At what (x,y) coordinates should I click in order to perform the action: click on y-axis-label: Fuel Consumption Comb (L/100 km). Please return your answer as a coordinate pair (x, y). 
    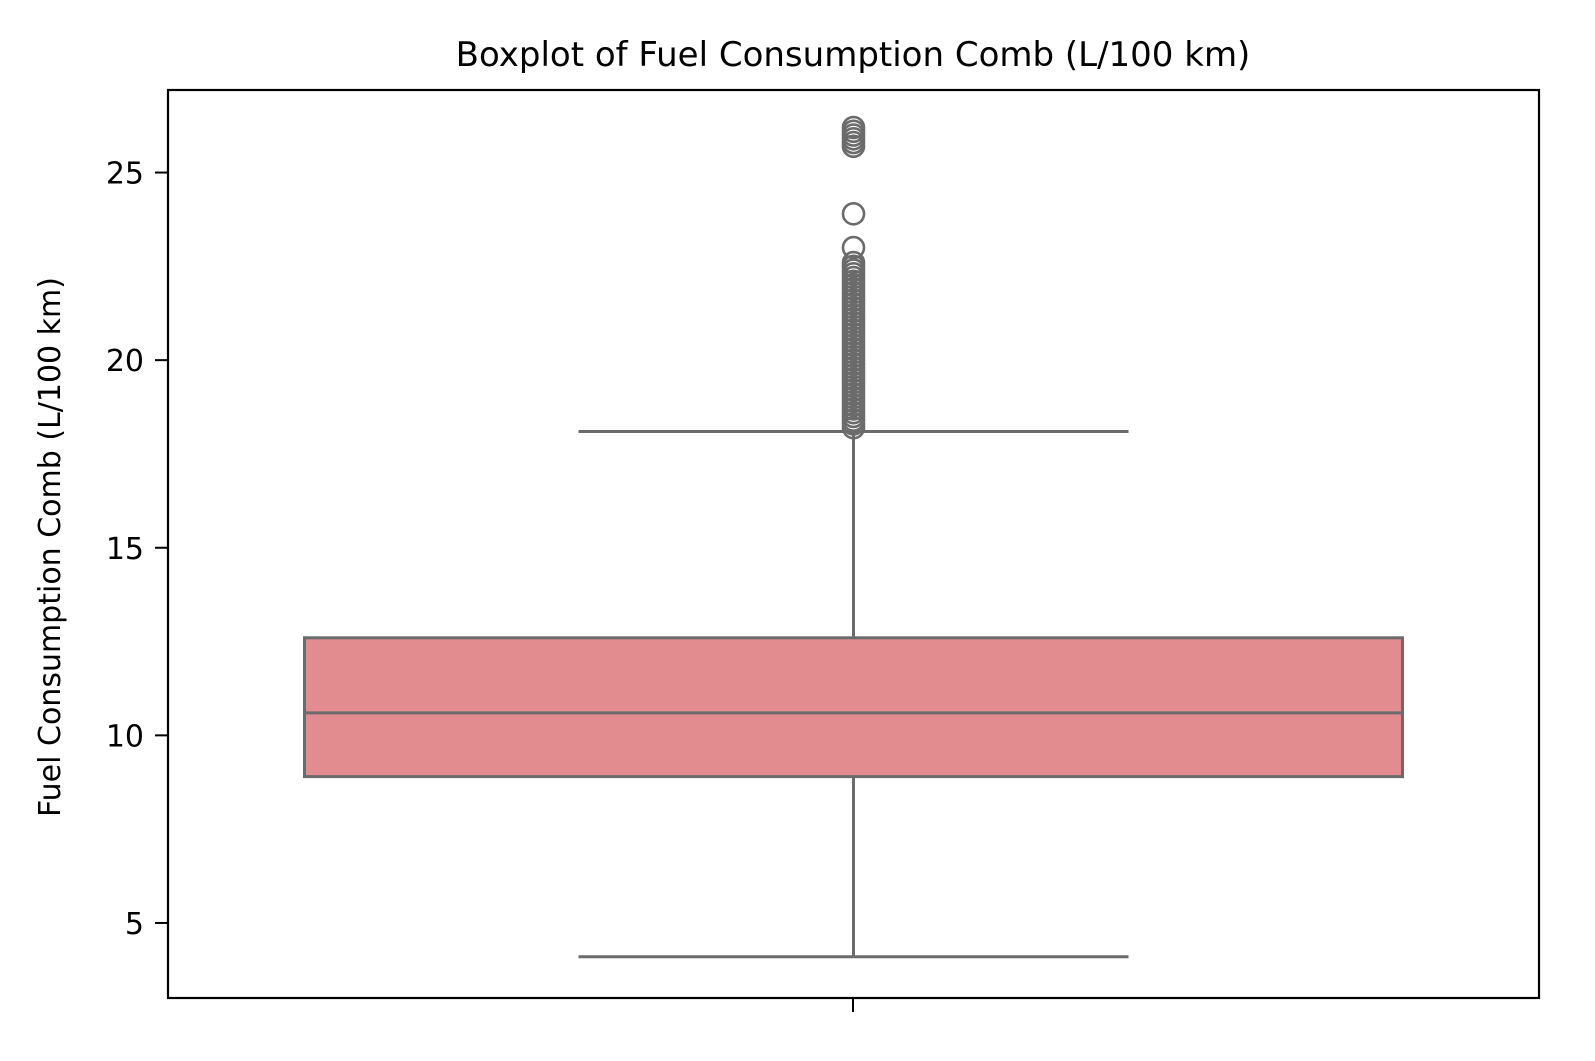
    Looking at the image, I should click on (50, 547).